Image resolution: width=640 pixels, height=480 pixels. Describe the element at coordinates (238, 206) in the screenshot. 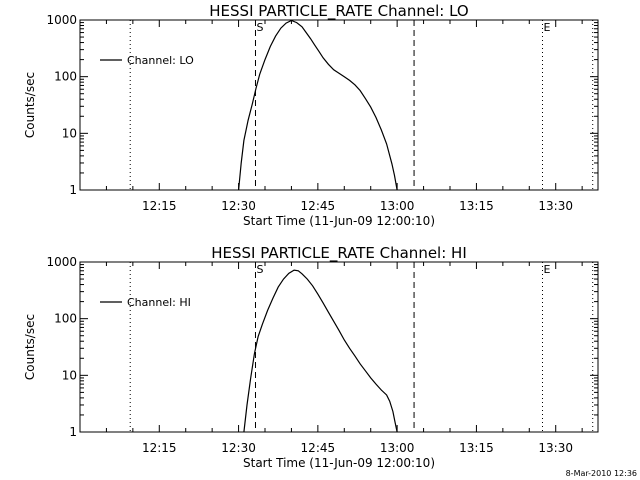

I see `panel1-x-tick-label: 12:30` at that location.